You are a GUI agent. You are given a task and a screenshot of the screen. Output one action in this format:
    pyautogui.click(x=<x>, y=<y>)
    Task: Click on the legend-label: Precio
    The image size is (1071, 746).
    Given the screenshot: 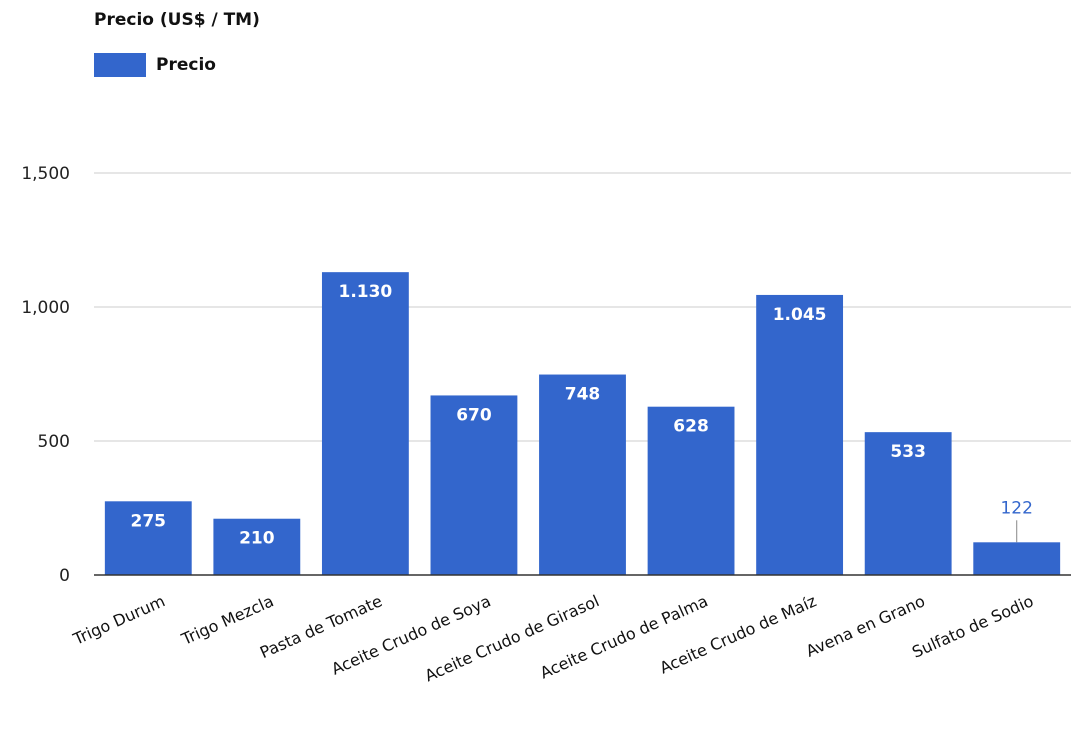 What is the action you would take?
    pyautogui.click(x=186, y=65)
    